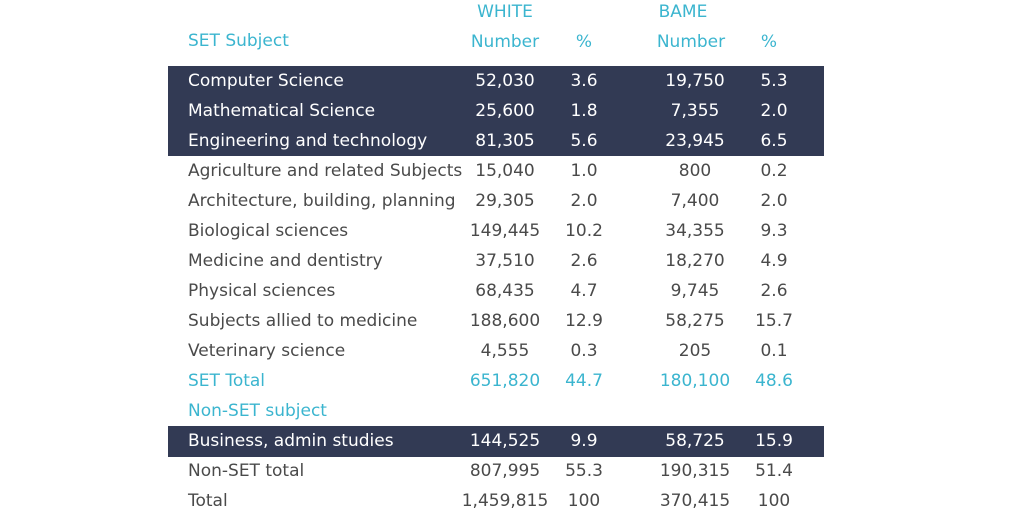  I want to click on bame-percent-cell: 5.3, so click(774, 81).